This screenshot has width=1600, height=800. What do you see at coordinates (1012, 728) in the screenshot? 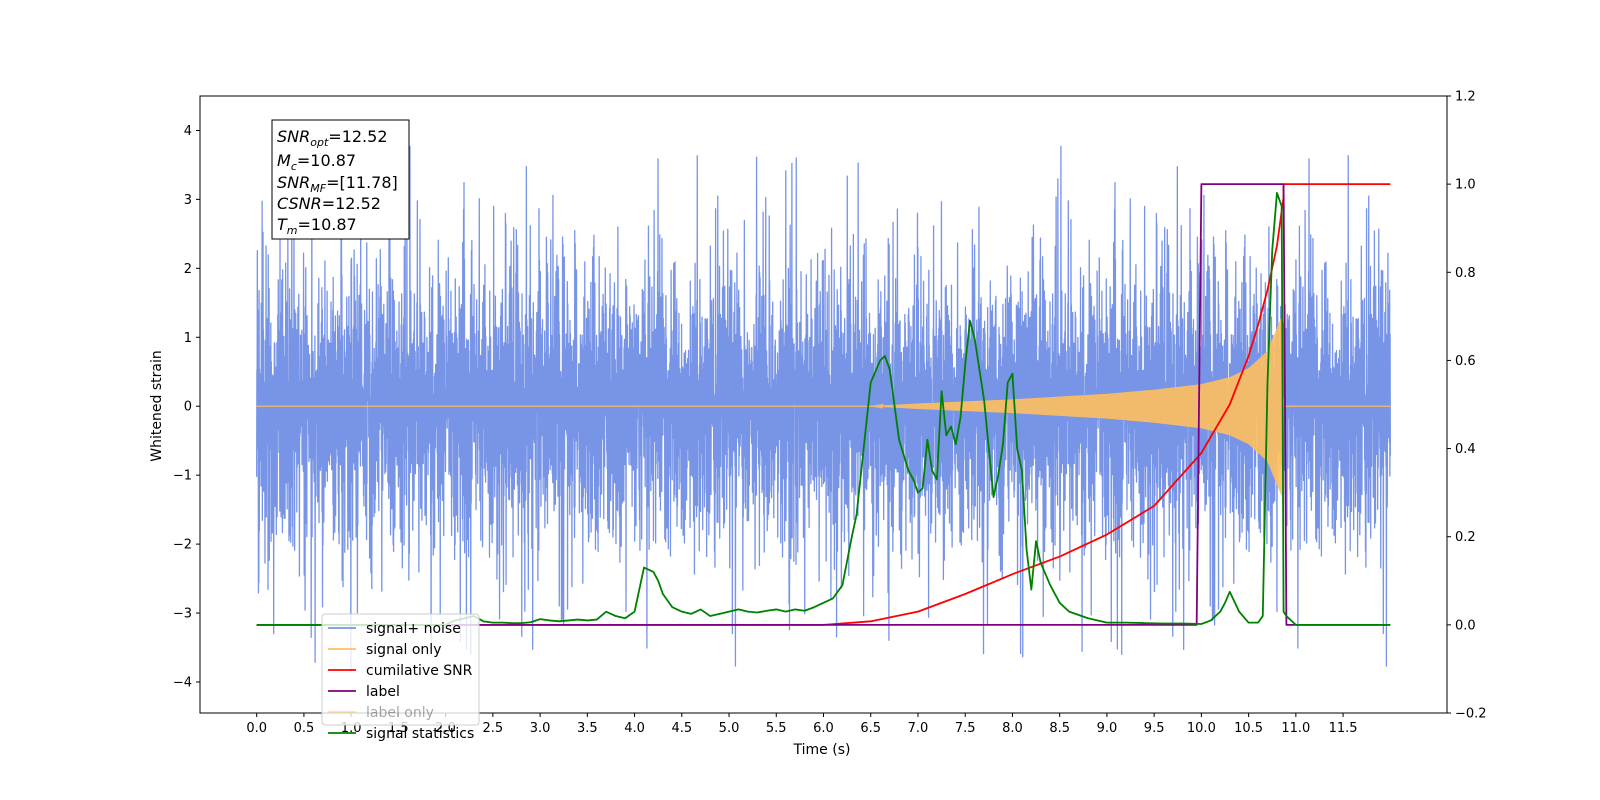
I see `x-tick-label: 8.0` at bounding box center [1012, 728].